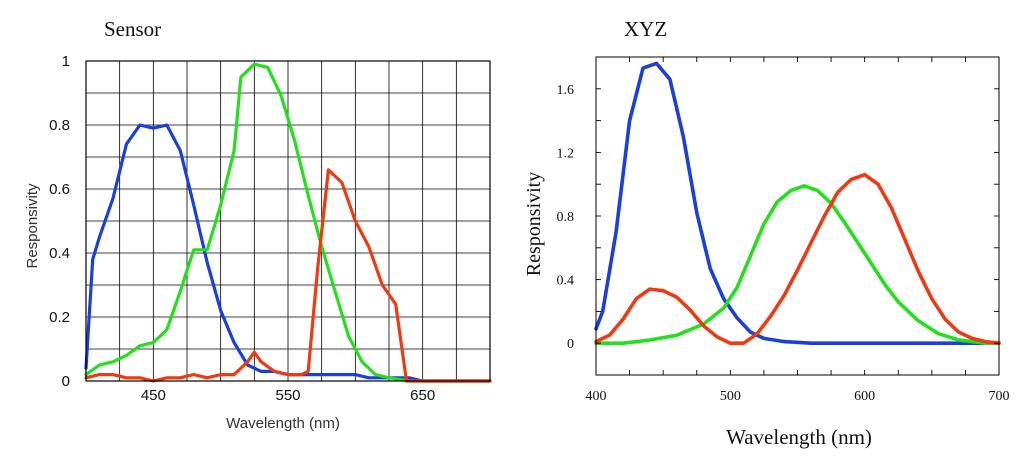 This screenshot has width=1024, height=459. I want to click on sensor-chart-title: Sensor, so click(132, 29).